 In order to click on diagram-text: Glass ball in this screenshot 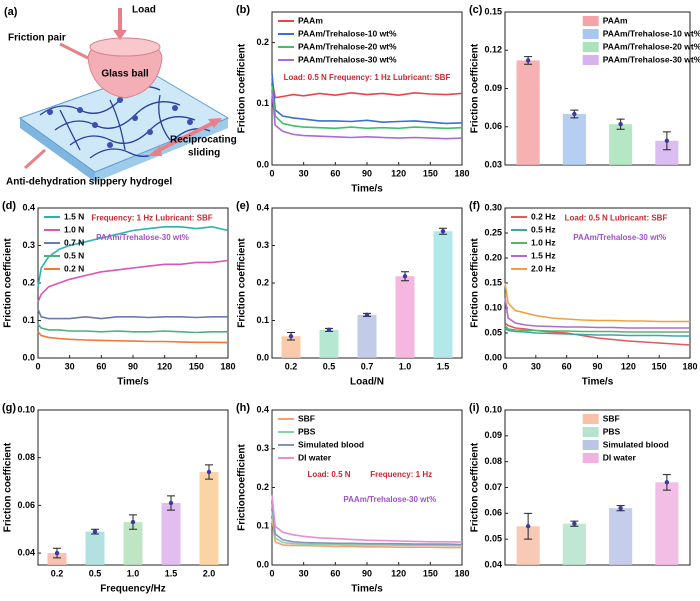, I will do `click(124, 74)`.